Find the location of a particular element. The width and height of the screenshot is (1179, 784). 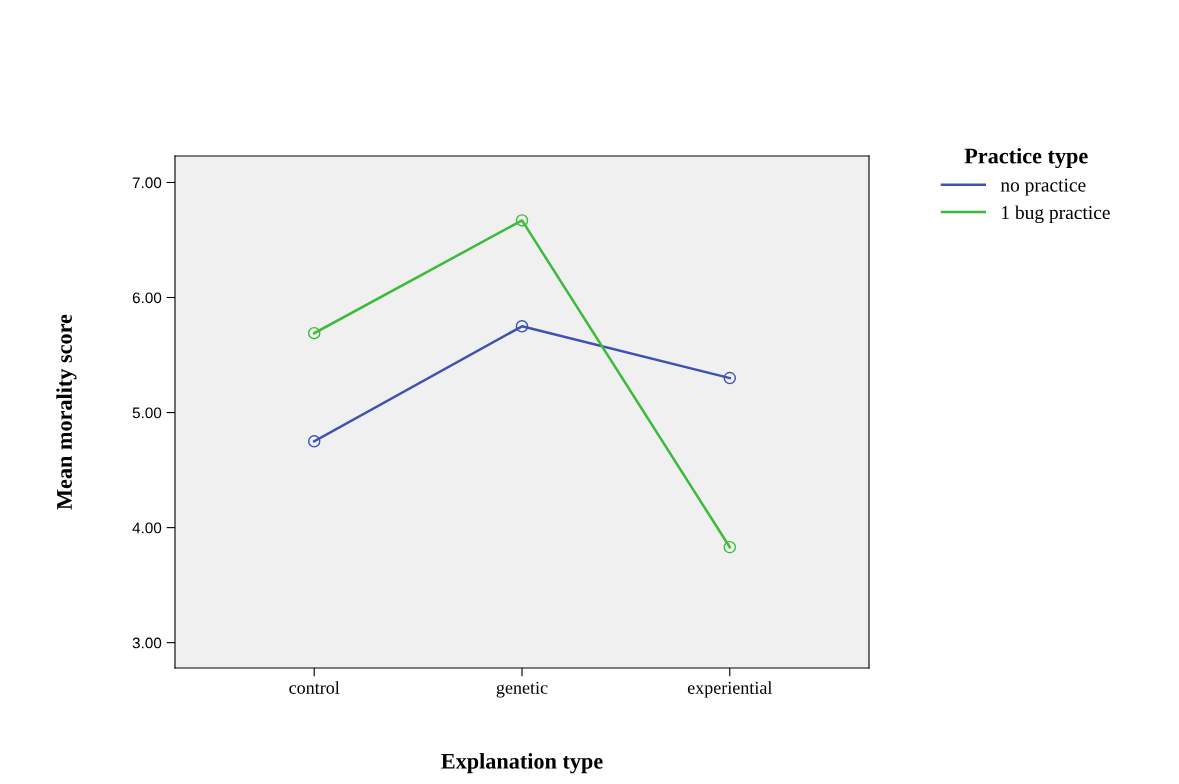

legend-label: no practice is located at coordinates (1043, 187).